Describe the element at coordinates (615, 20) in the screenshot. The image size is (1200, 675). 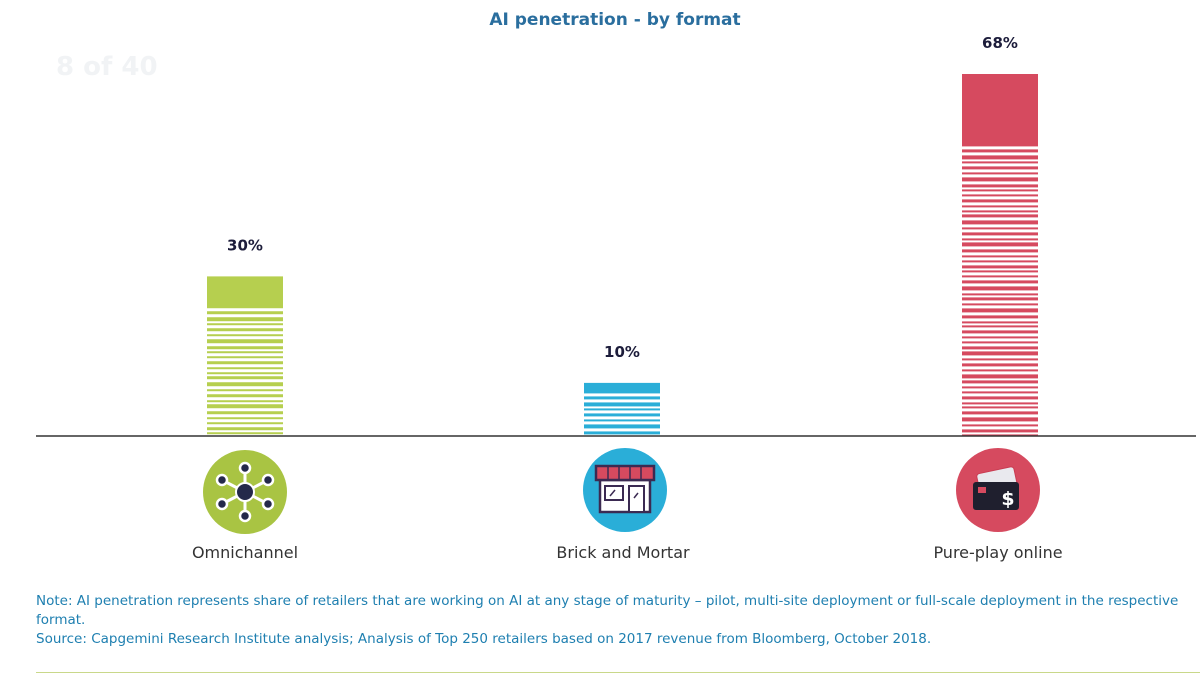
I see `chart-title: AI penetration - by format` at that location.